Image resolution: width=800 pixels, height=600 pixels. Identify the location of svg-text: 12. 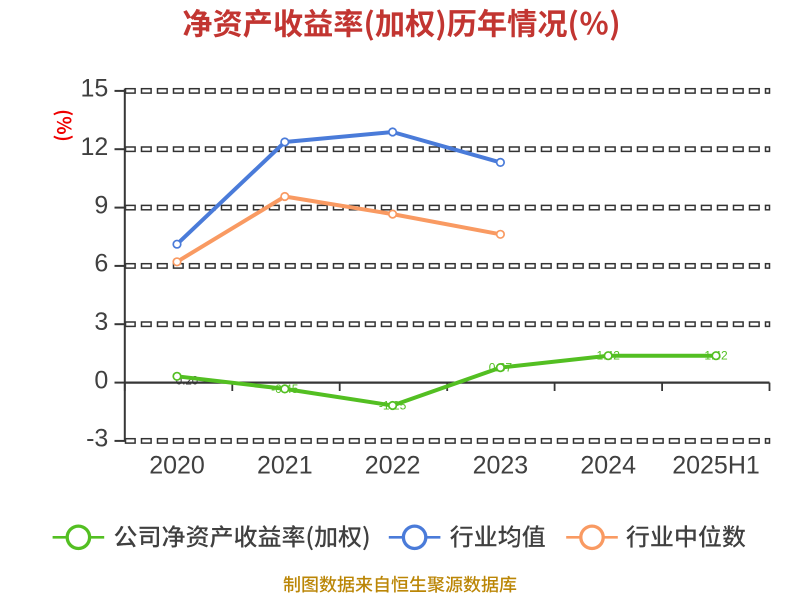
(94, 147).